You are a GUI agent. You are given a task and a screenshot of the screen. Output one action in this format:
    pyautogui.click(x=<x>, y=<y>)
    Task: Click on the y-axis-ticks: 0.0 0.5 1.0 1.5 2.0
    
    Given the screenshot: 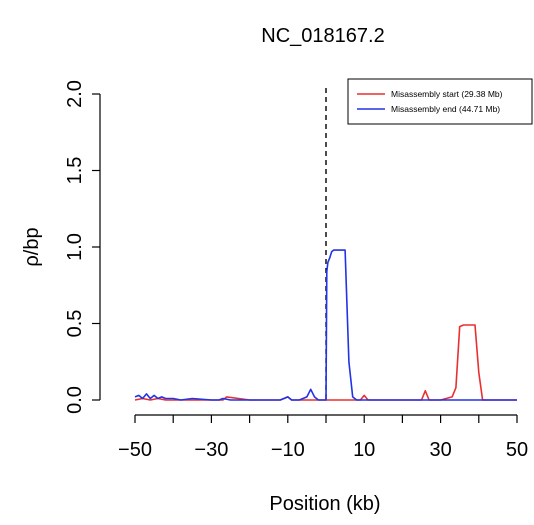 What is the action you would take?
    pyautogui.click(x=82, y=247)
    